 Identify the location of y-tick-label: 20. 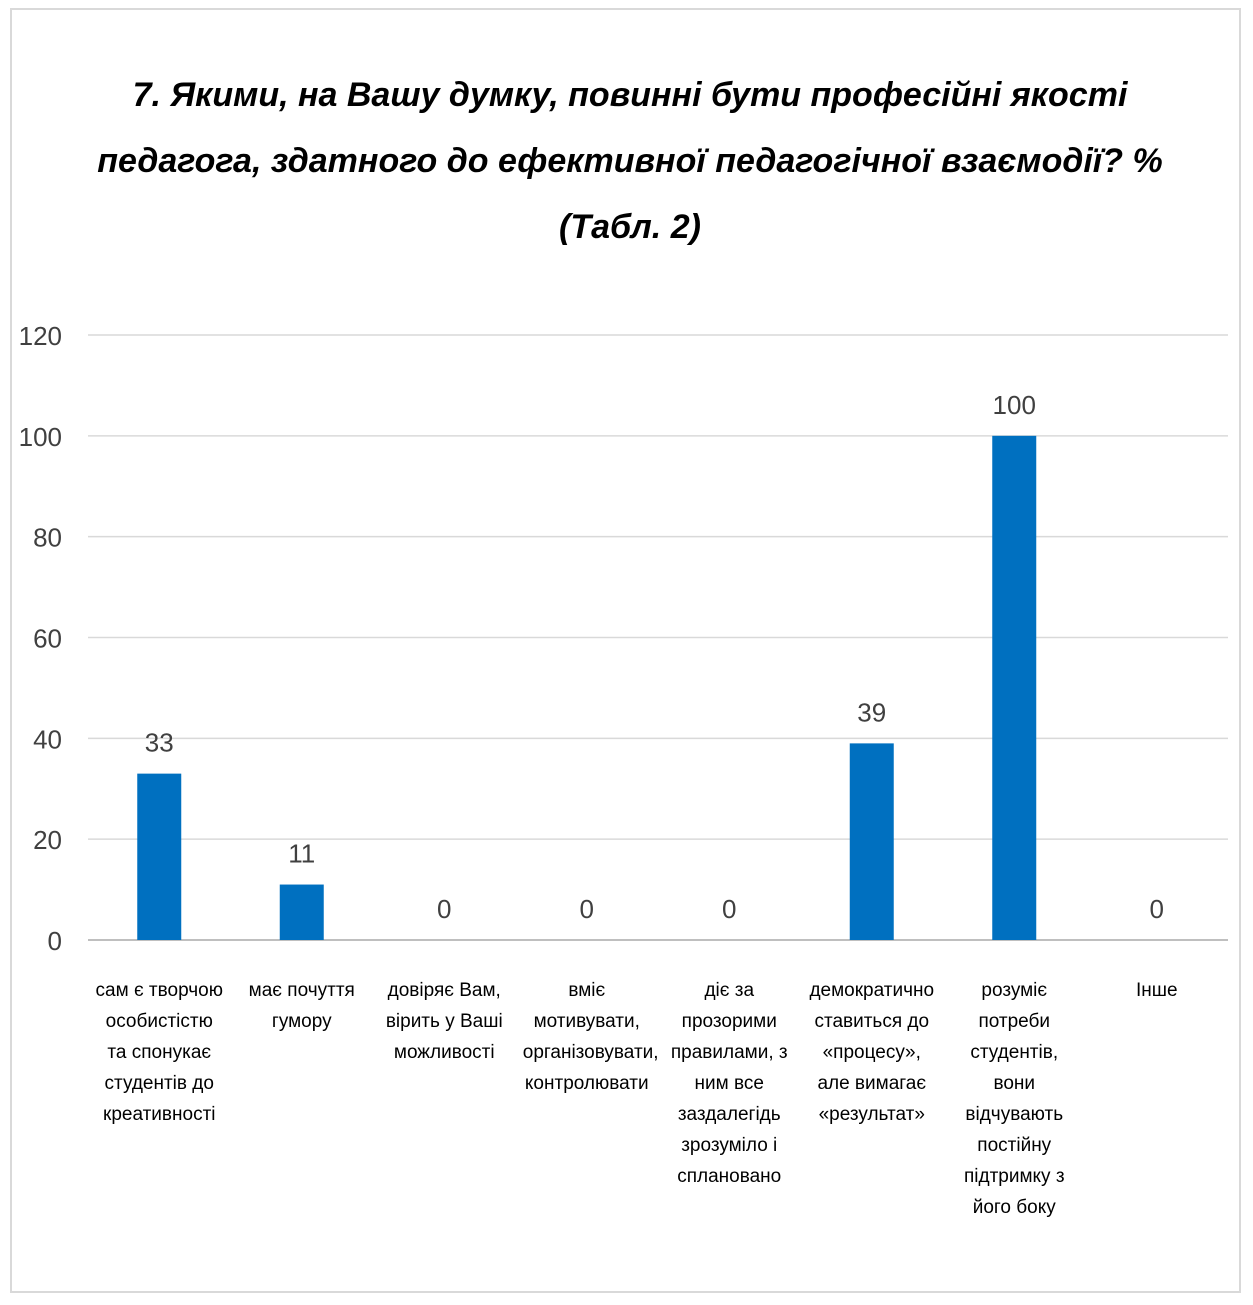
(47, 840).